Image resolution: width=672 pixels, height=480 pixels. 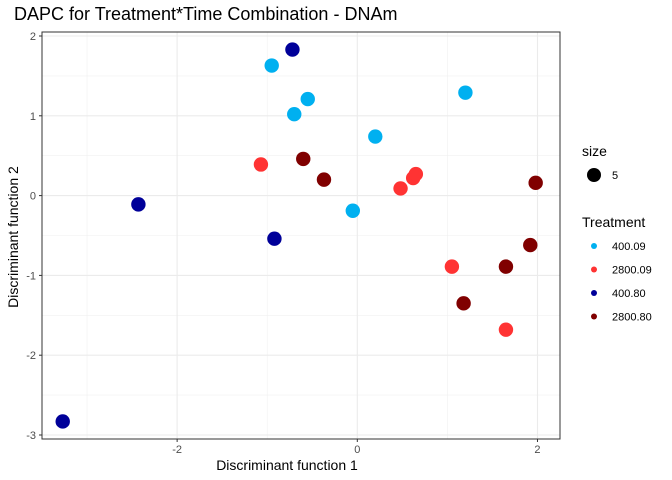 What do you see at coordinates (13, 237) in the screenshot?
I see `y-axis-title: Discriminant function 2` at bounding box center [13, 237].